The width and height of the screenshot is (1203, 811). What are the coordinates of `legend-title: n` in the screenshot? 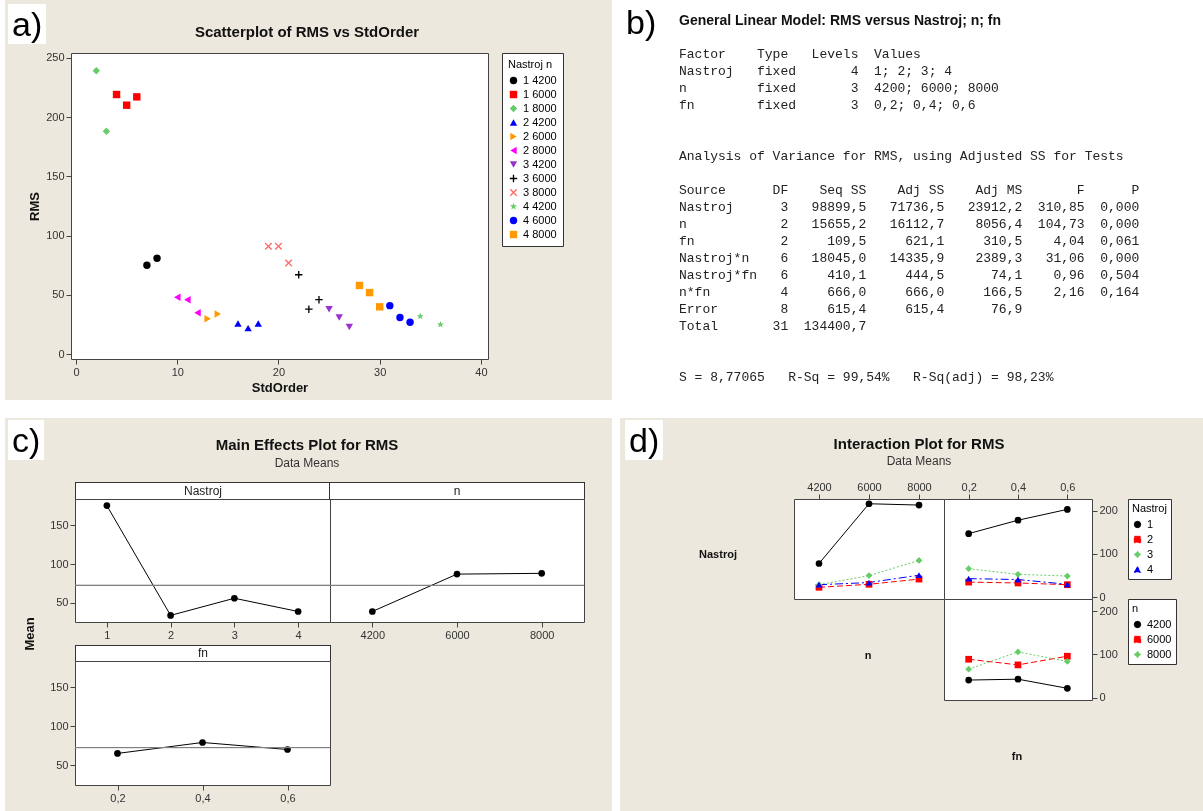 It's located at (1135, 608).